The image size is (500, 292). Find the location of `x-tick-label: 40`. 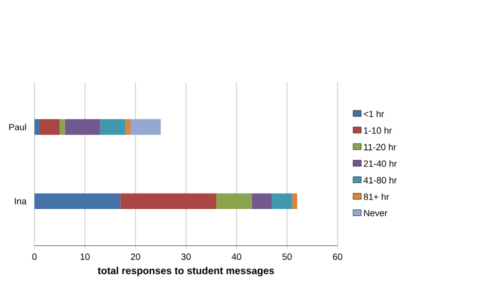

x-tick-label: 40 is located at coordinates (237, 257).